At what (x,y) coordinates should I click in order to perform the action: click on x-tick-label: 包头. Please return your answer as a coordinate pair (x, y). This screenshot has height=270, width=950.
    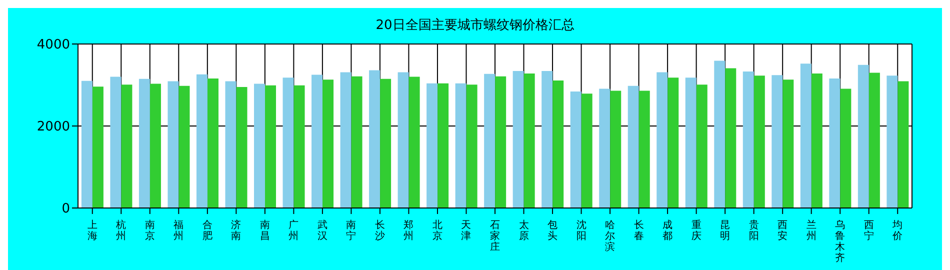
    Looking at the image, I should click on (553, 230).